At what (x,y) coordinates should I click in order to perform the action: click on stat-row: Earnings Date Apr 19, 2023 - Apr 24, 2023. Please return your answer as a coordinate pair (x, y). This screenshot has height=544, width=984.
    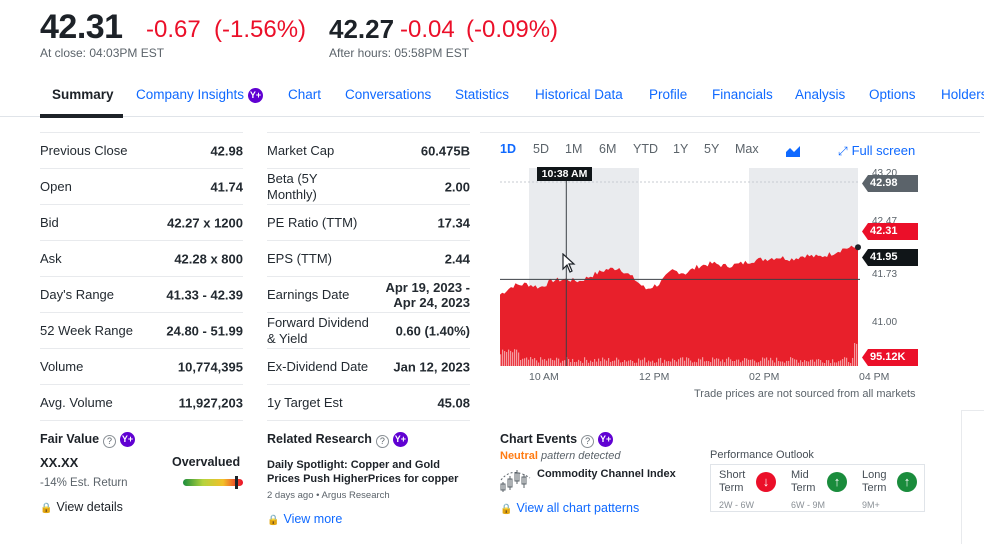
    Looking at the image, I should click on (368, 295).